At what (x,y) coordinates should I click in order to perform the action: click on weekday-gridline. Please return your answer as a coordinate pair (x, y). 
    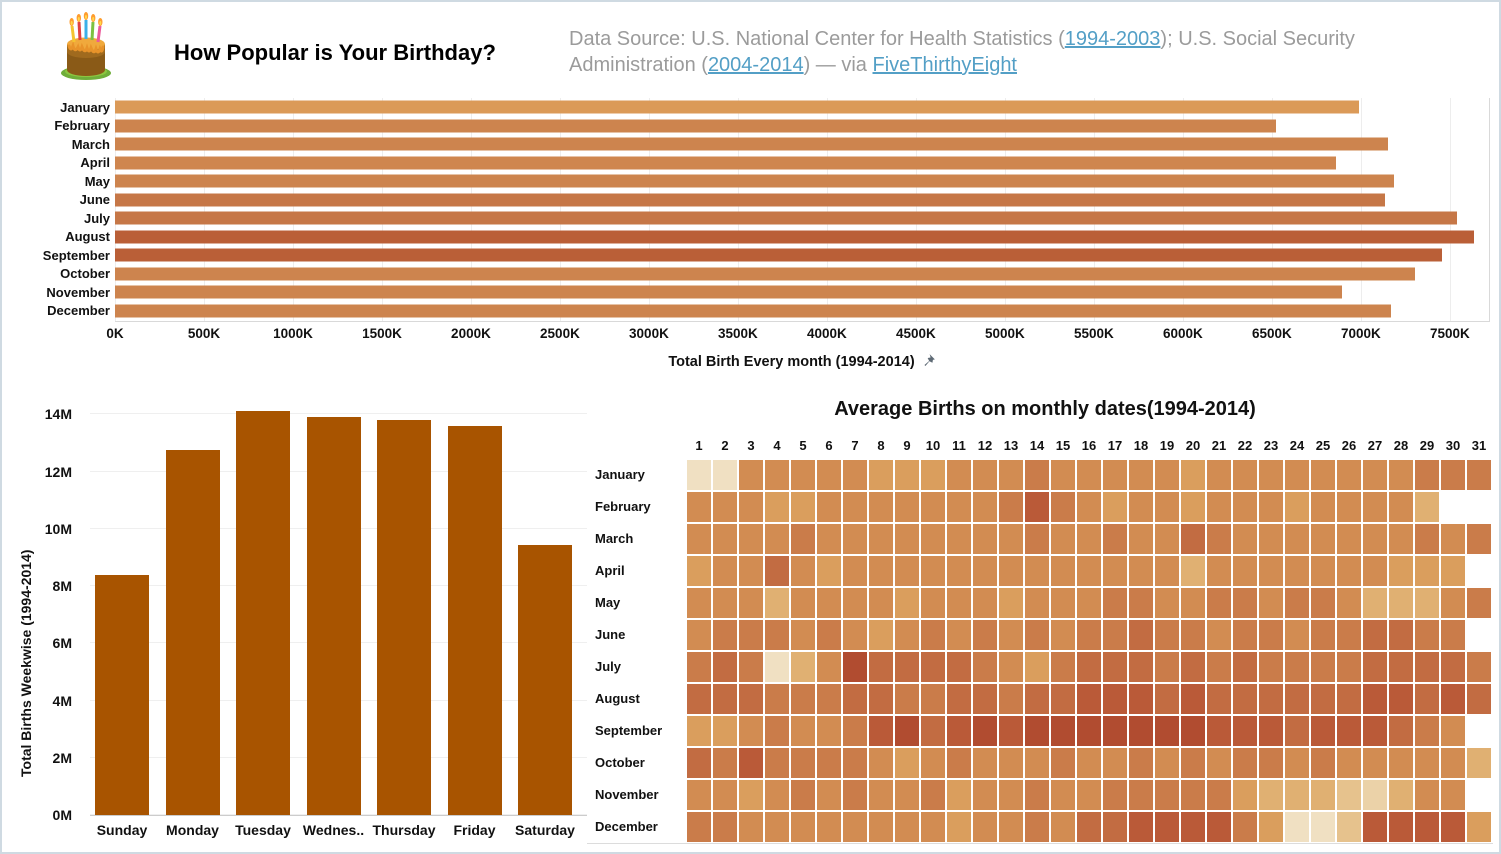
    Looking at the image, I should click on (338, 414).